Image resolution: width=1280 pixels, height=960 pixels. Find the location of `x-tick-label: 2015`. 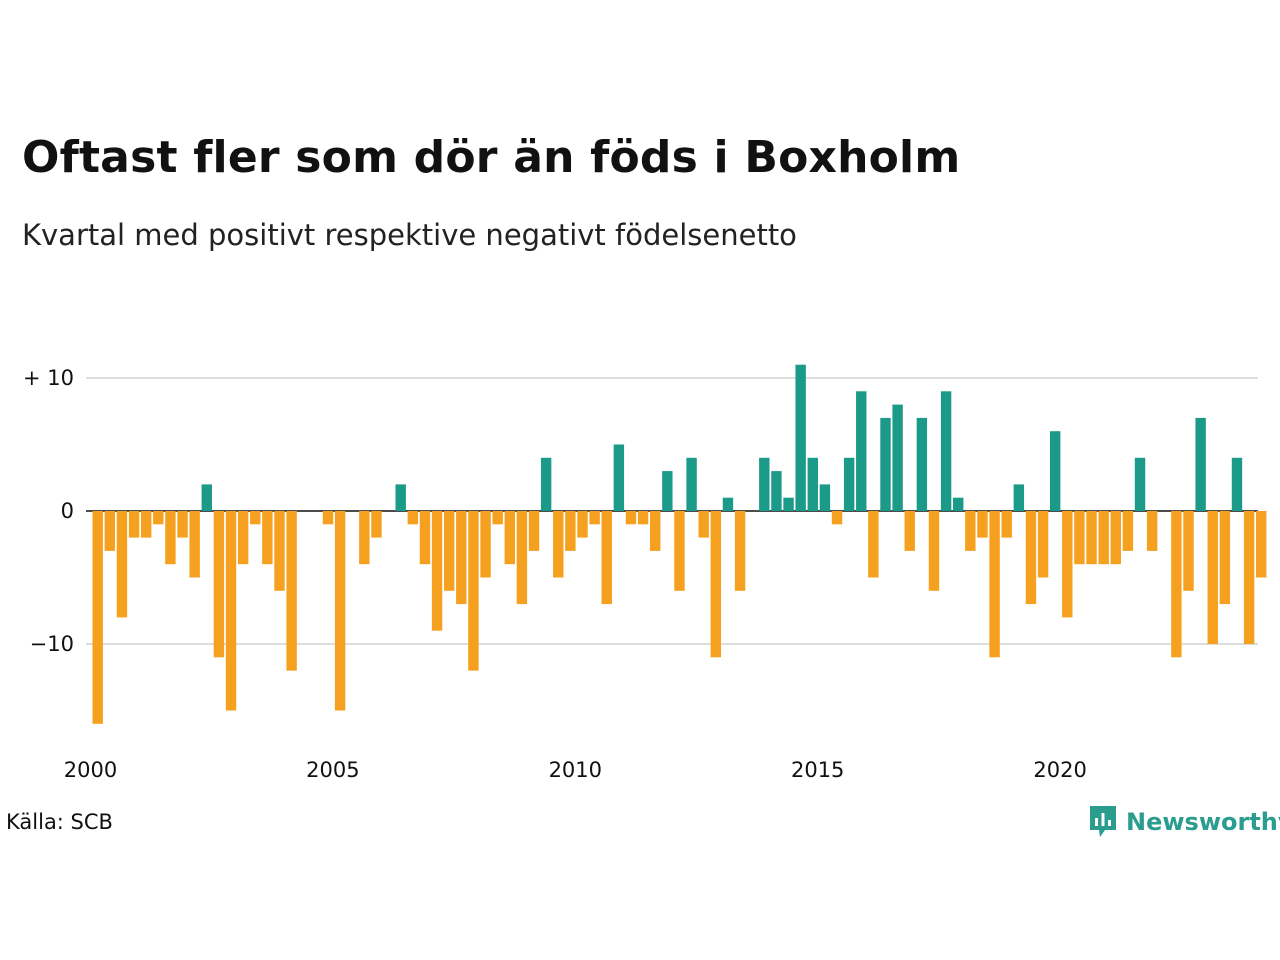

x-tick-label: 2015 is located at coordinates (817, 770).